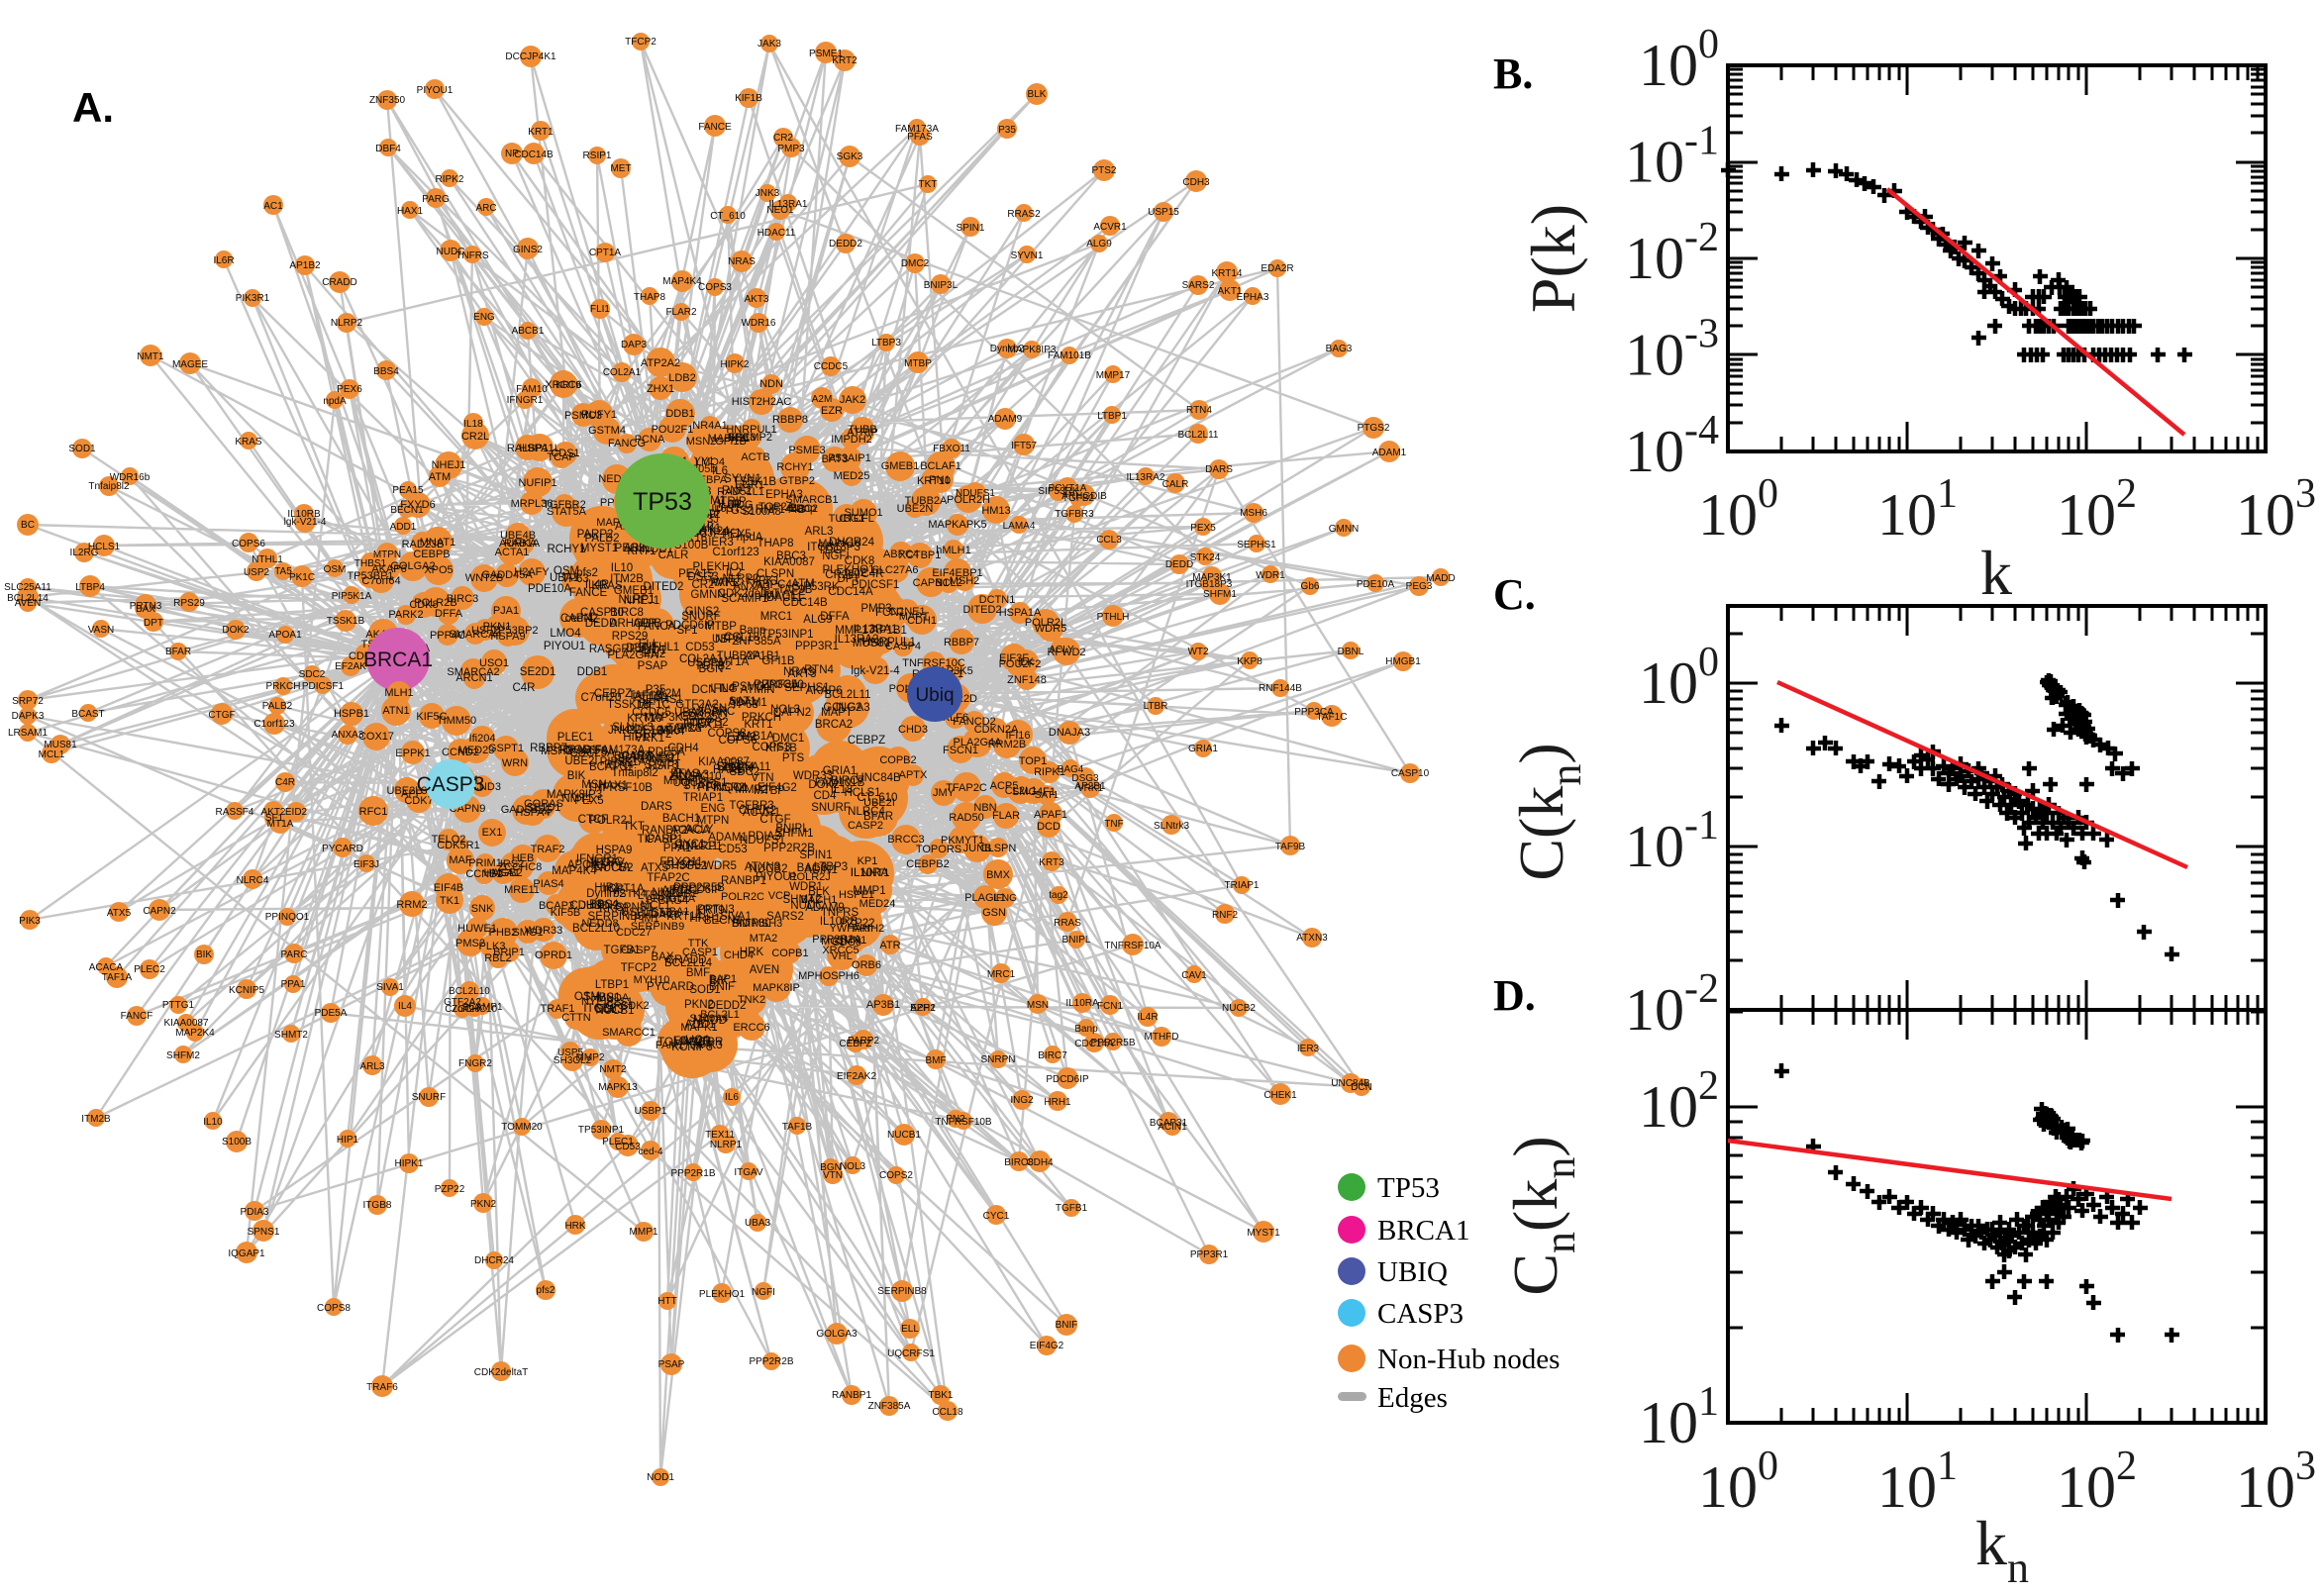  Describe the element at coordinates (1156, 707) in the screenshot. I see `svg-text: LTBR` at that location.